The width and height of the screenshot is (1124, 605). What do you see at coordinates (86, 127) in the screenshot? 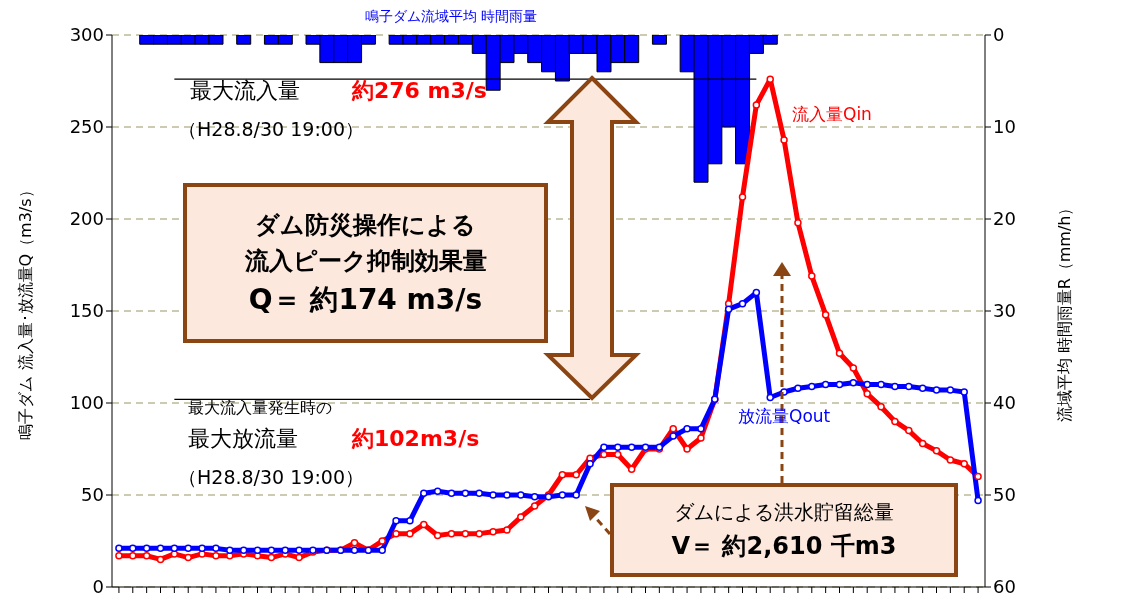
I see `y-tick-label: 250` at bounding box center [86, 127].